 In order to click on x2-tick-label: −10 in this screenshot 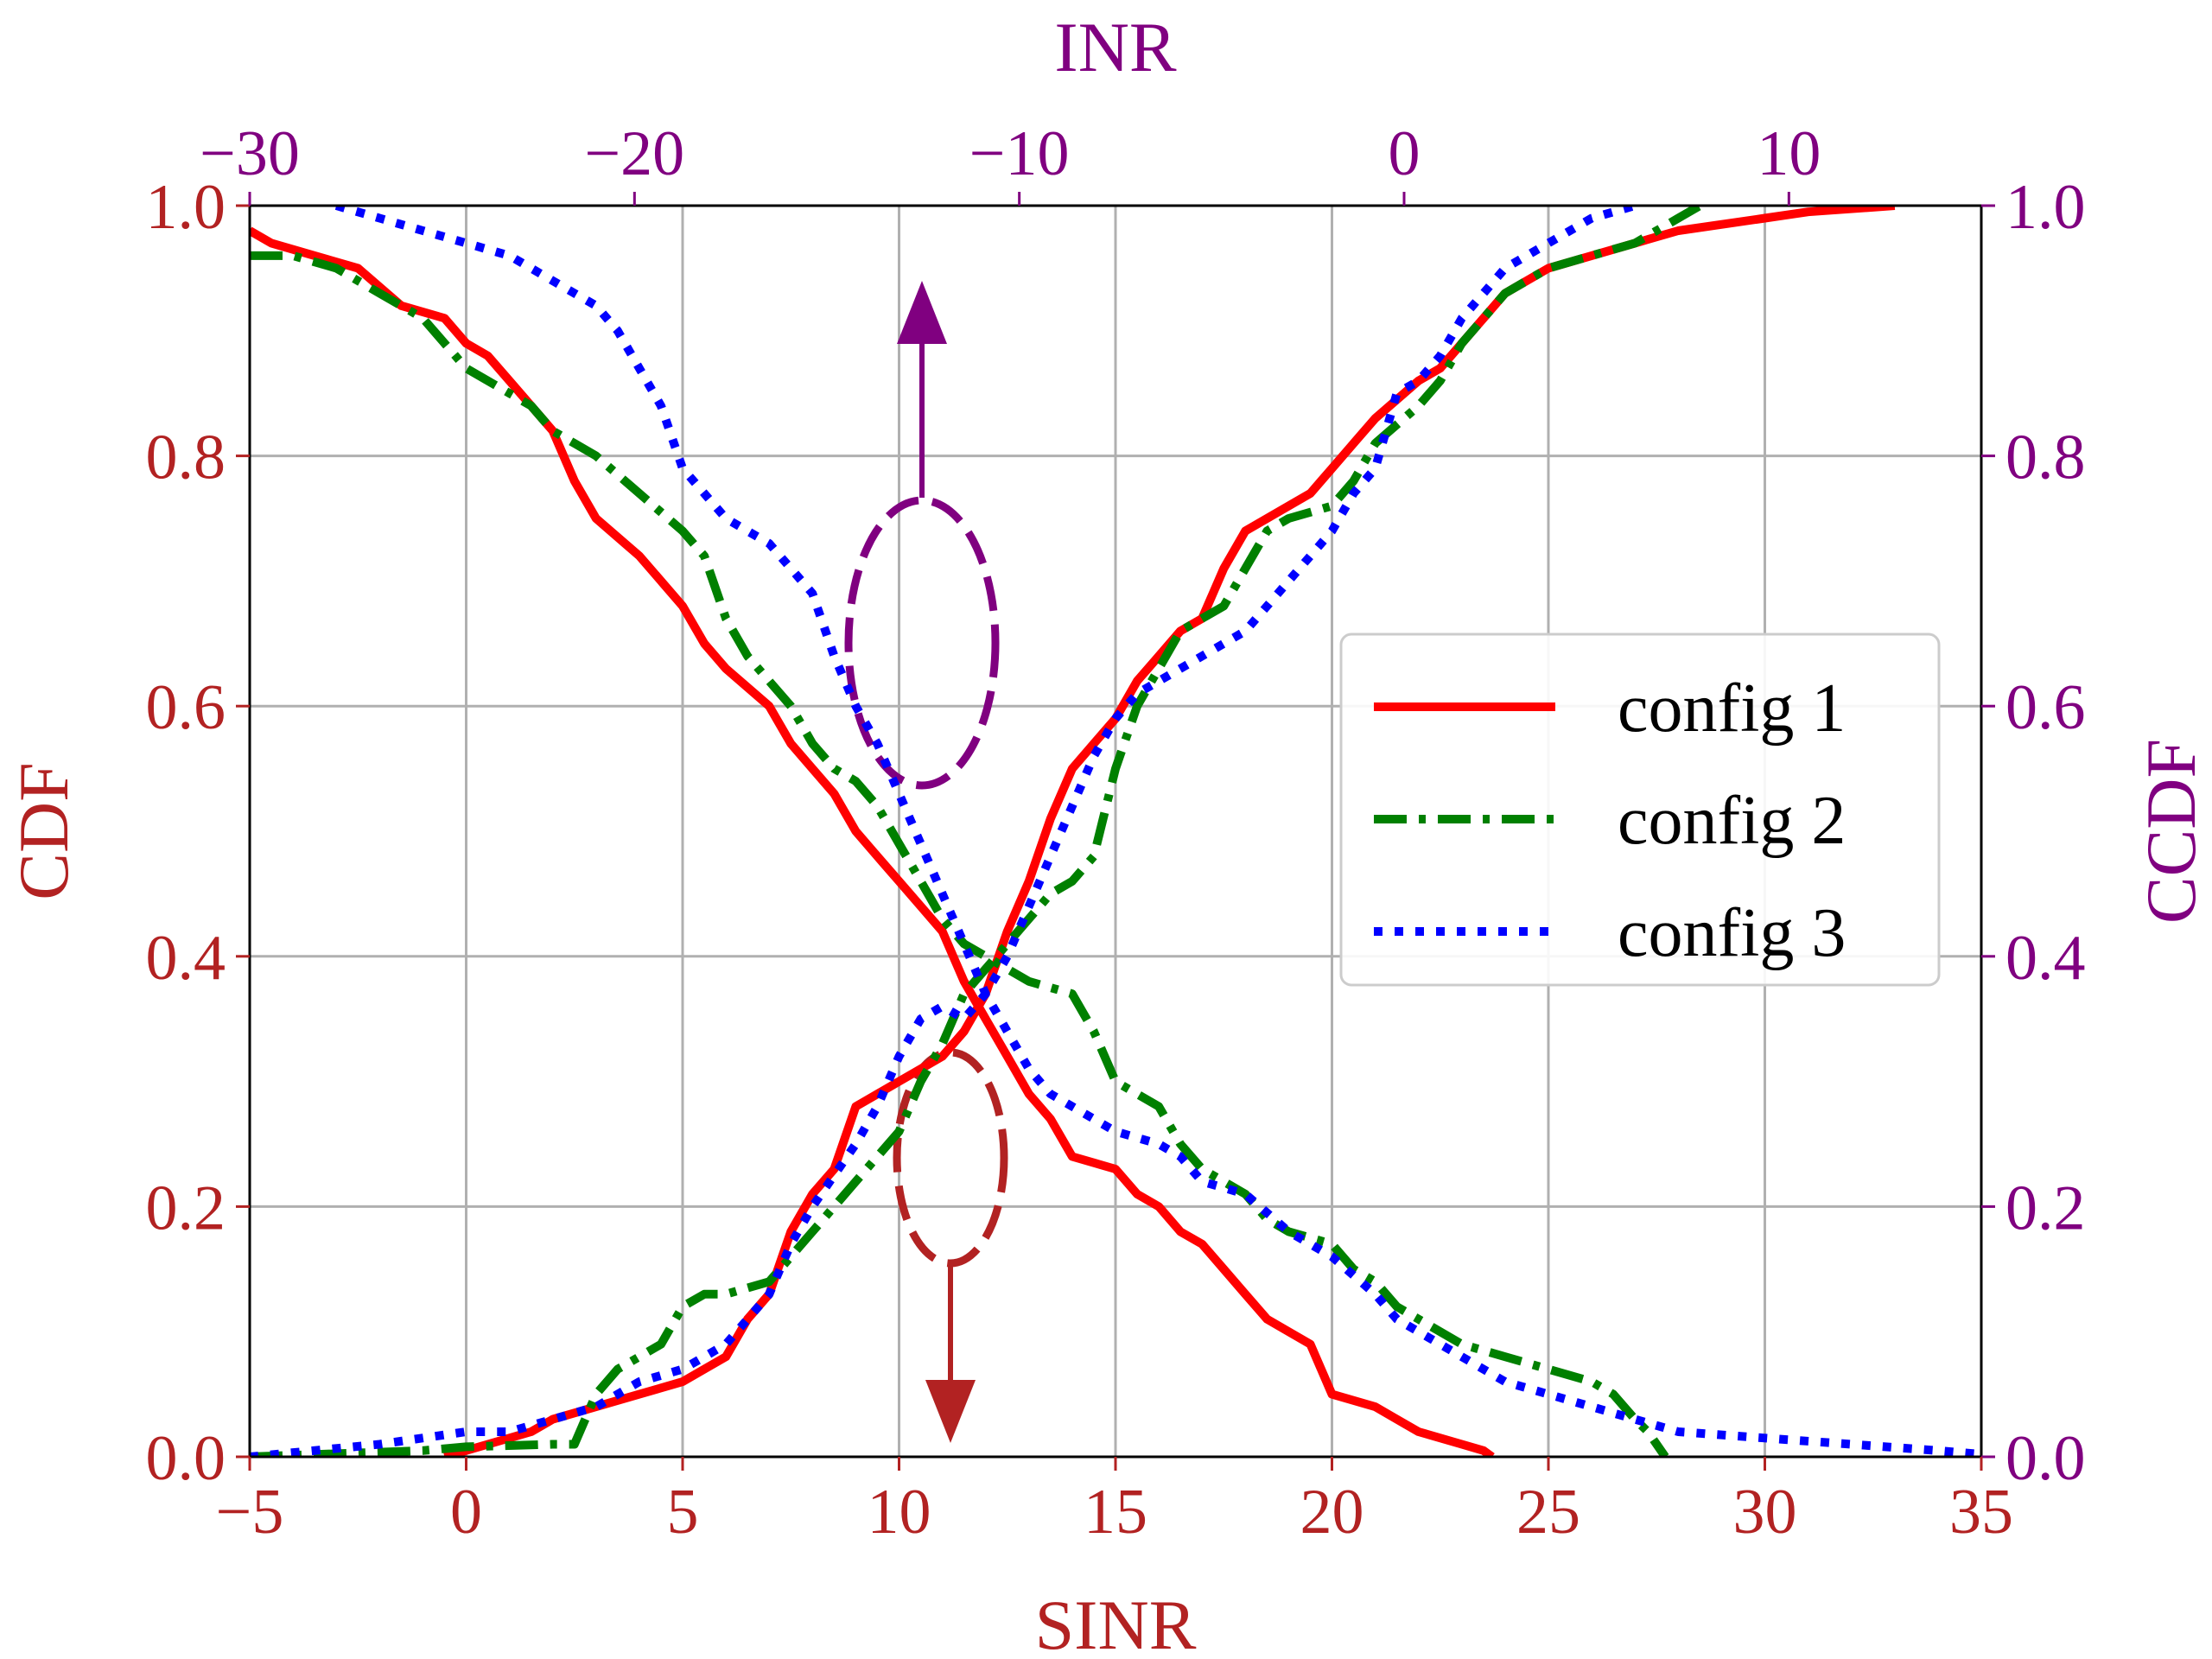, I will do `click(1019, 153)`.